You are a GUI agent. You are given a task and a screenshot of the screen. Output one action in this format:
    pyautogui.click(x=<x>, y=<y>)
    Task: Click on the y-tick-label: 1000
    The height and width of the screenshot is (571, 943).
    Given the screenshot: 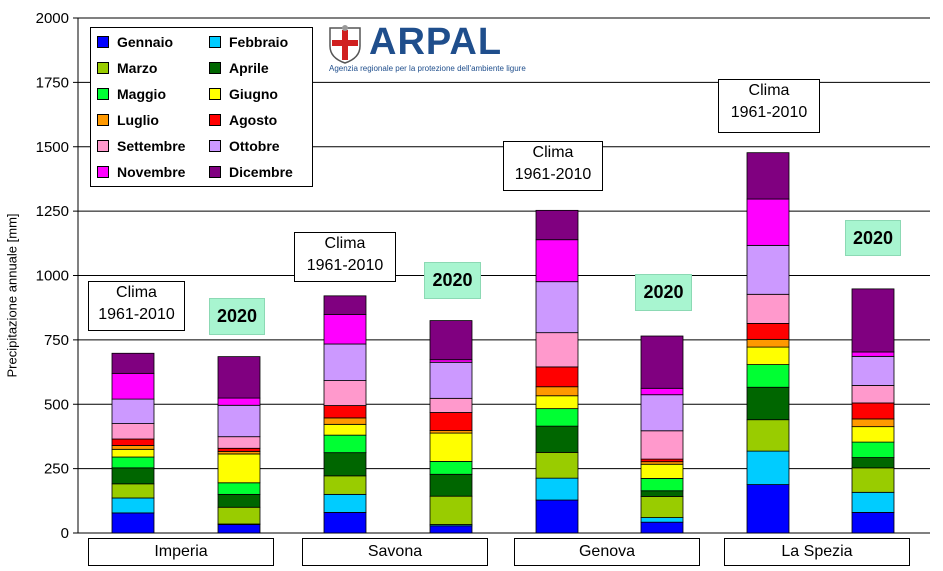 What is the action you would take?
    pyautogui.click(x=52, y=276)
    